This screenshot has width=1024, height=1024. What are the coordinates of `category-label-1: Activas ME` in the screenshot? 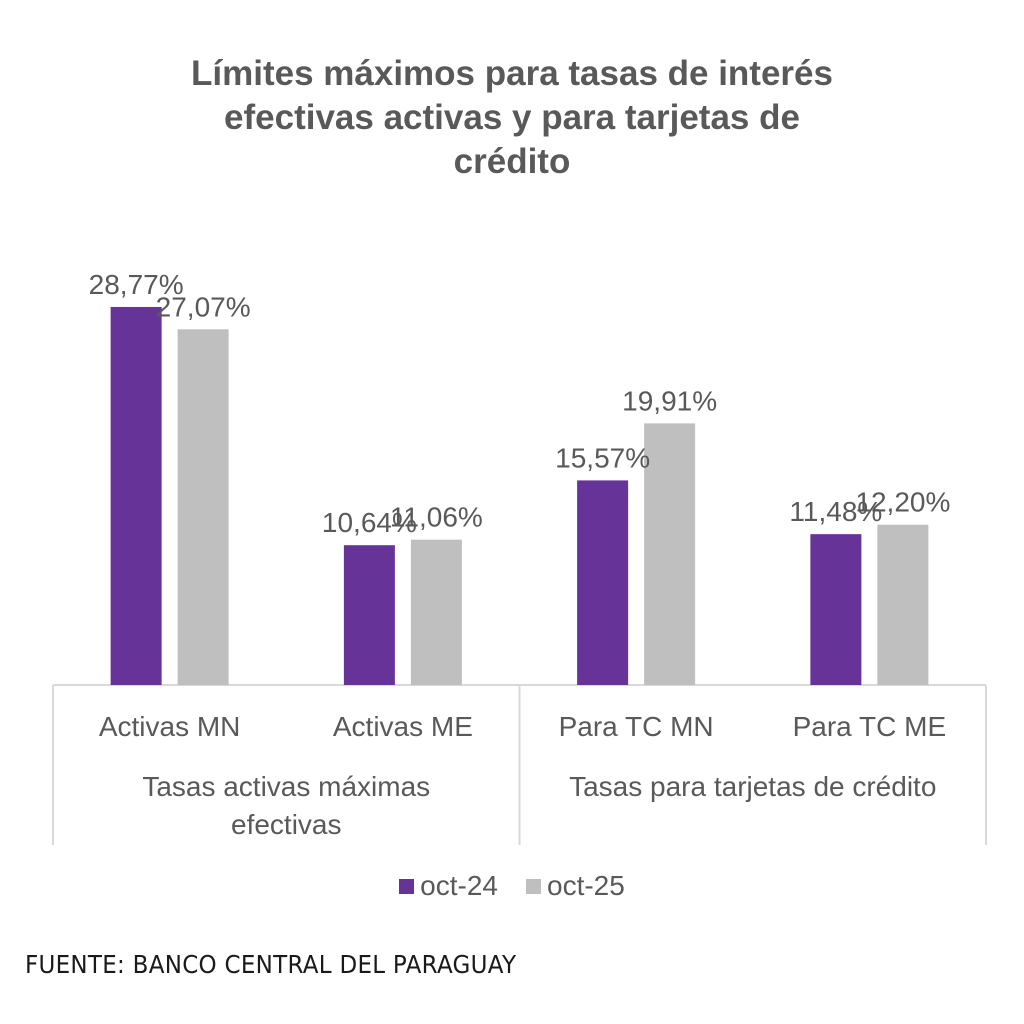 It's located at (403, 726).